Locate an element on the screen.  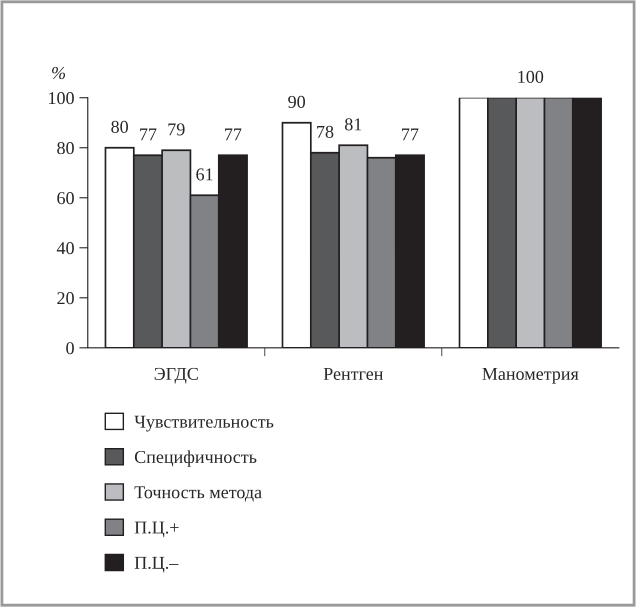
y-tick-label: 80 is located at coordinates (65, 148).